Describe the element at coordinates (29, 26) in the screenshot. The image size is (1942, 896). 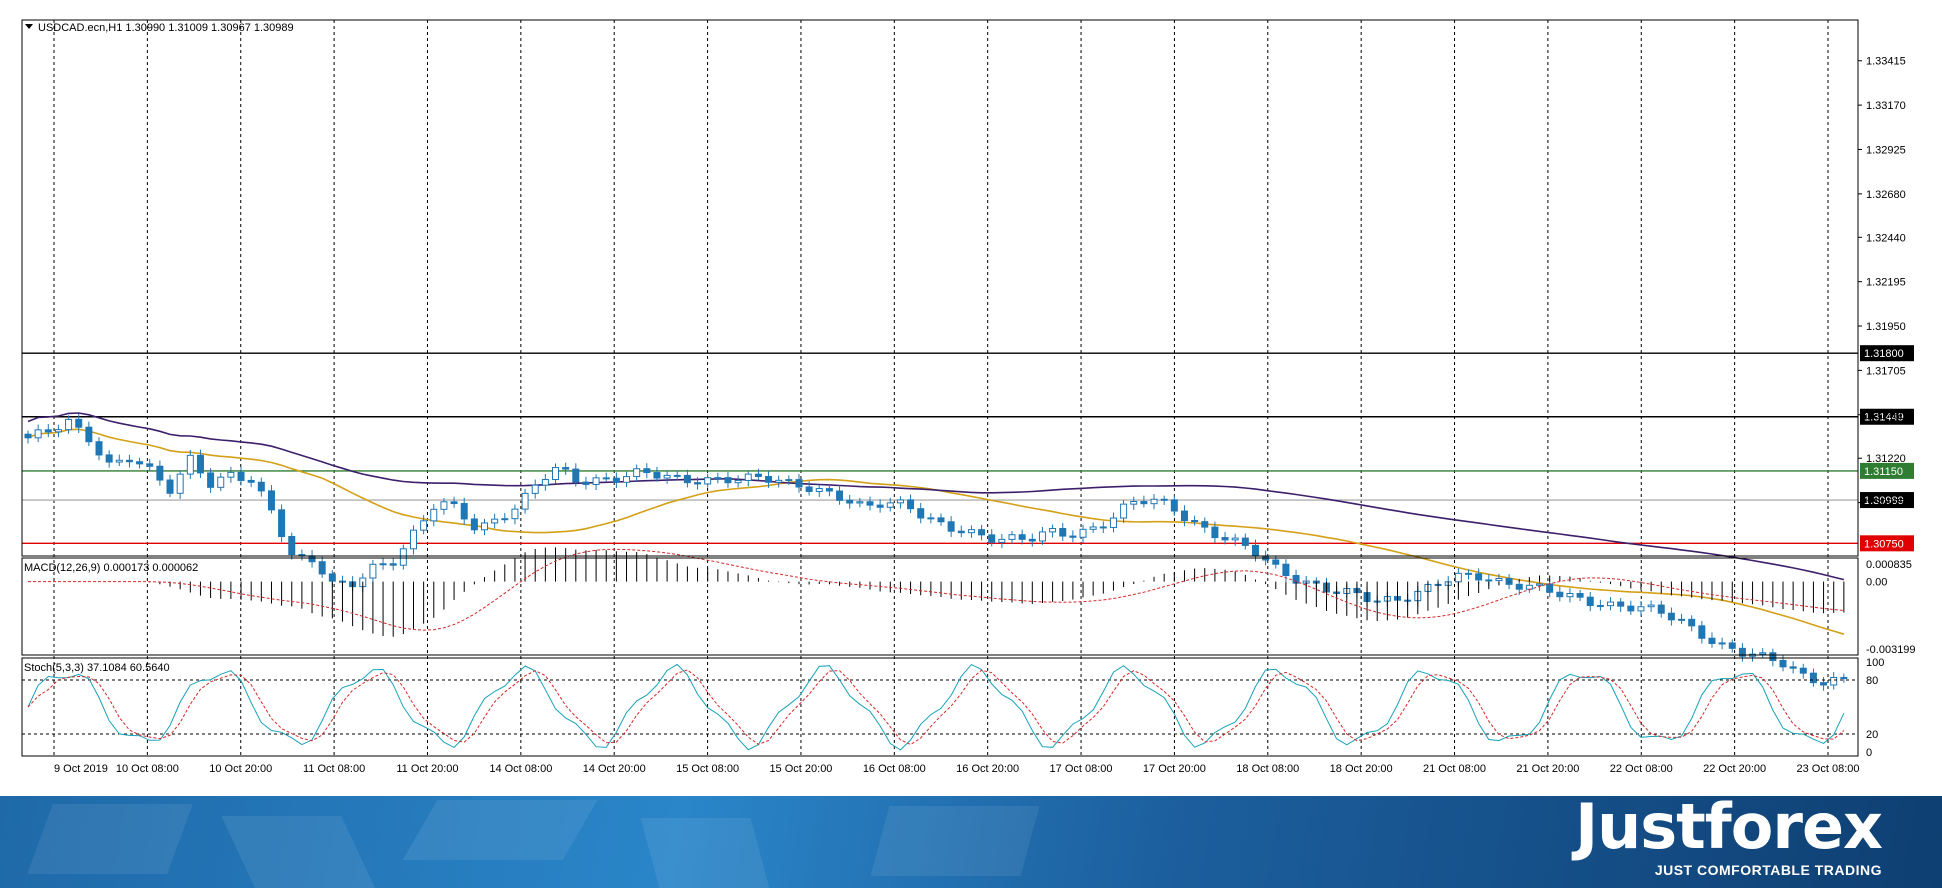
I see `chevron-down-icon` at that location.